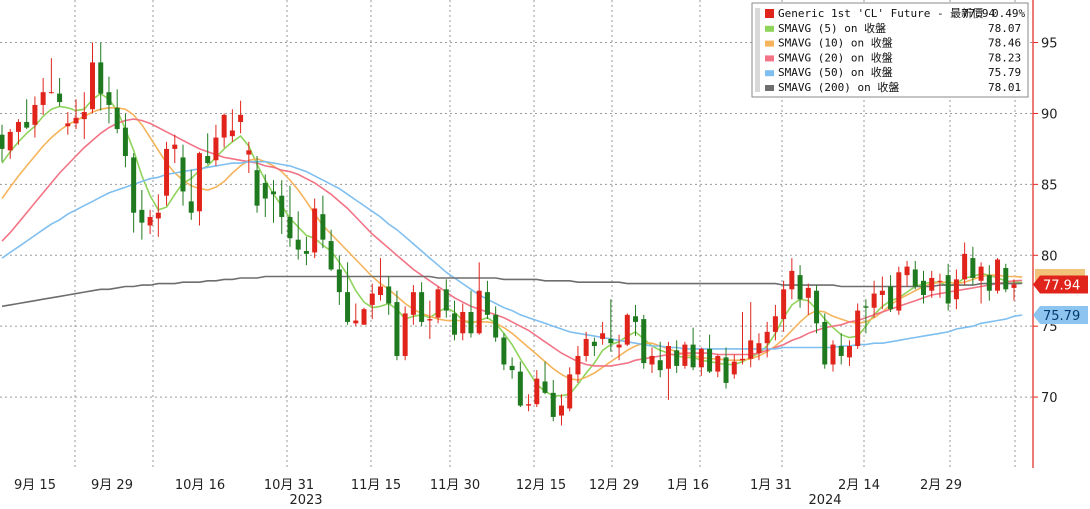 The width and height of the screenshot is (1090, 509). I want to click on date-tick-label: 11月 30, so click(455, 485).